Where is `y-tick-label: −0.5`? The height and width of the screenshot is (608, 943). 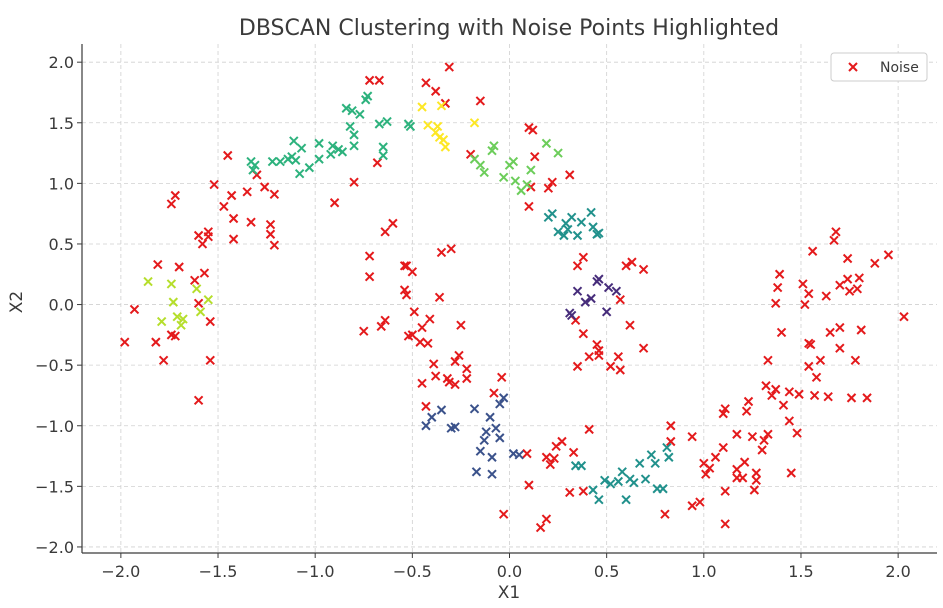 y-tick-label: −0.5 is located at coordinates (54, 365).